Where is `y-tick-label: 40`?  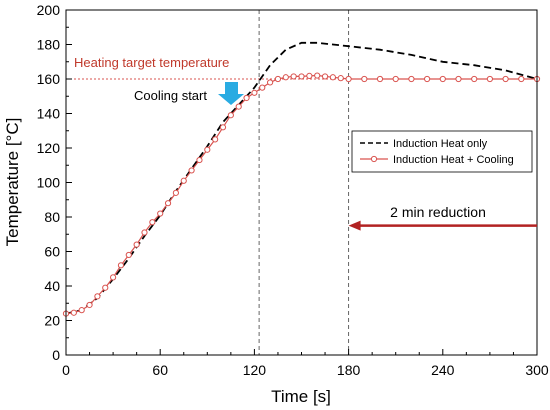 y-tick-label: 40 is located at coordinates (52, 286).